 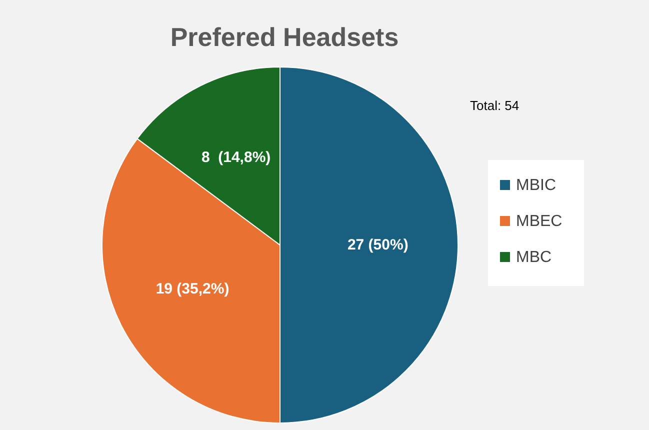 What do you see at coordinates (236, 157) in the screenshot?
I see `data-label: 8 (14,8%)` at bounding box center [236, 157].